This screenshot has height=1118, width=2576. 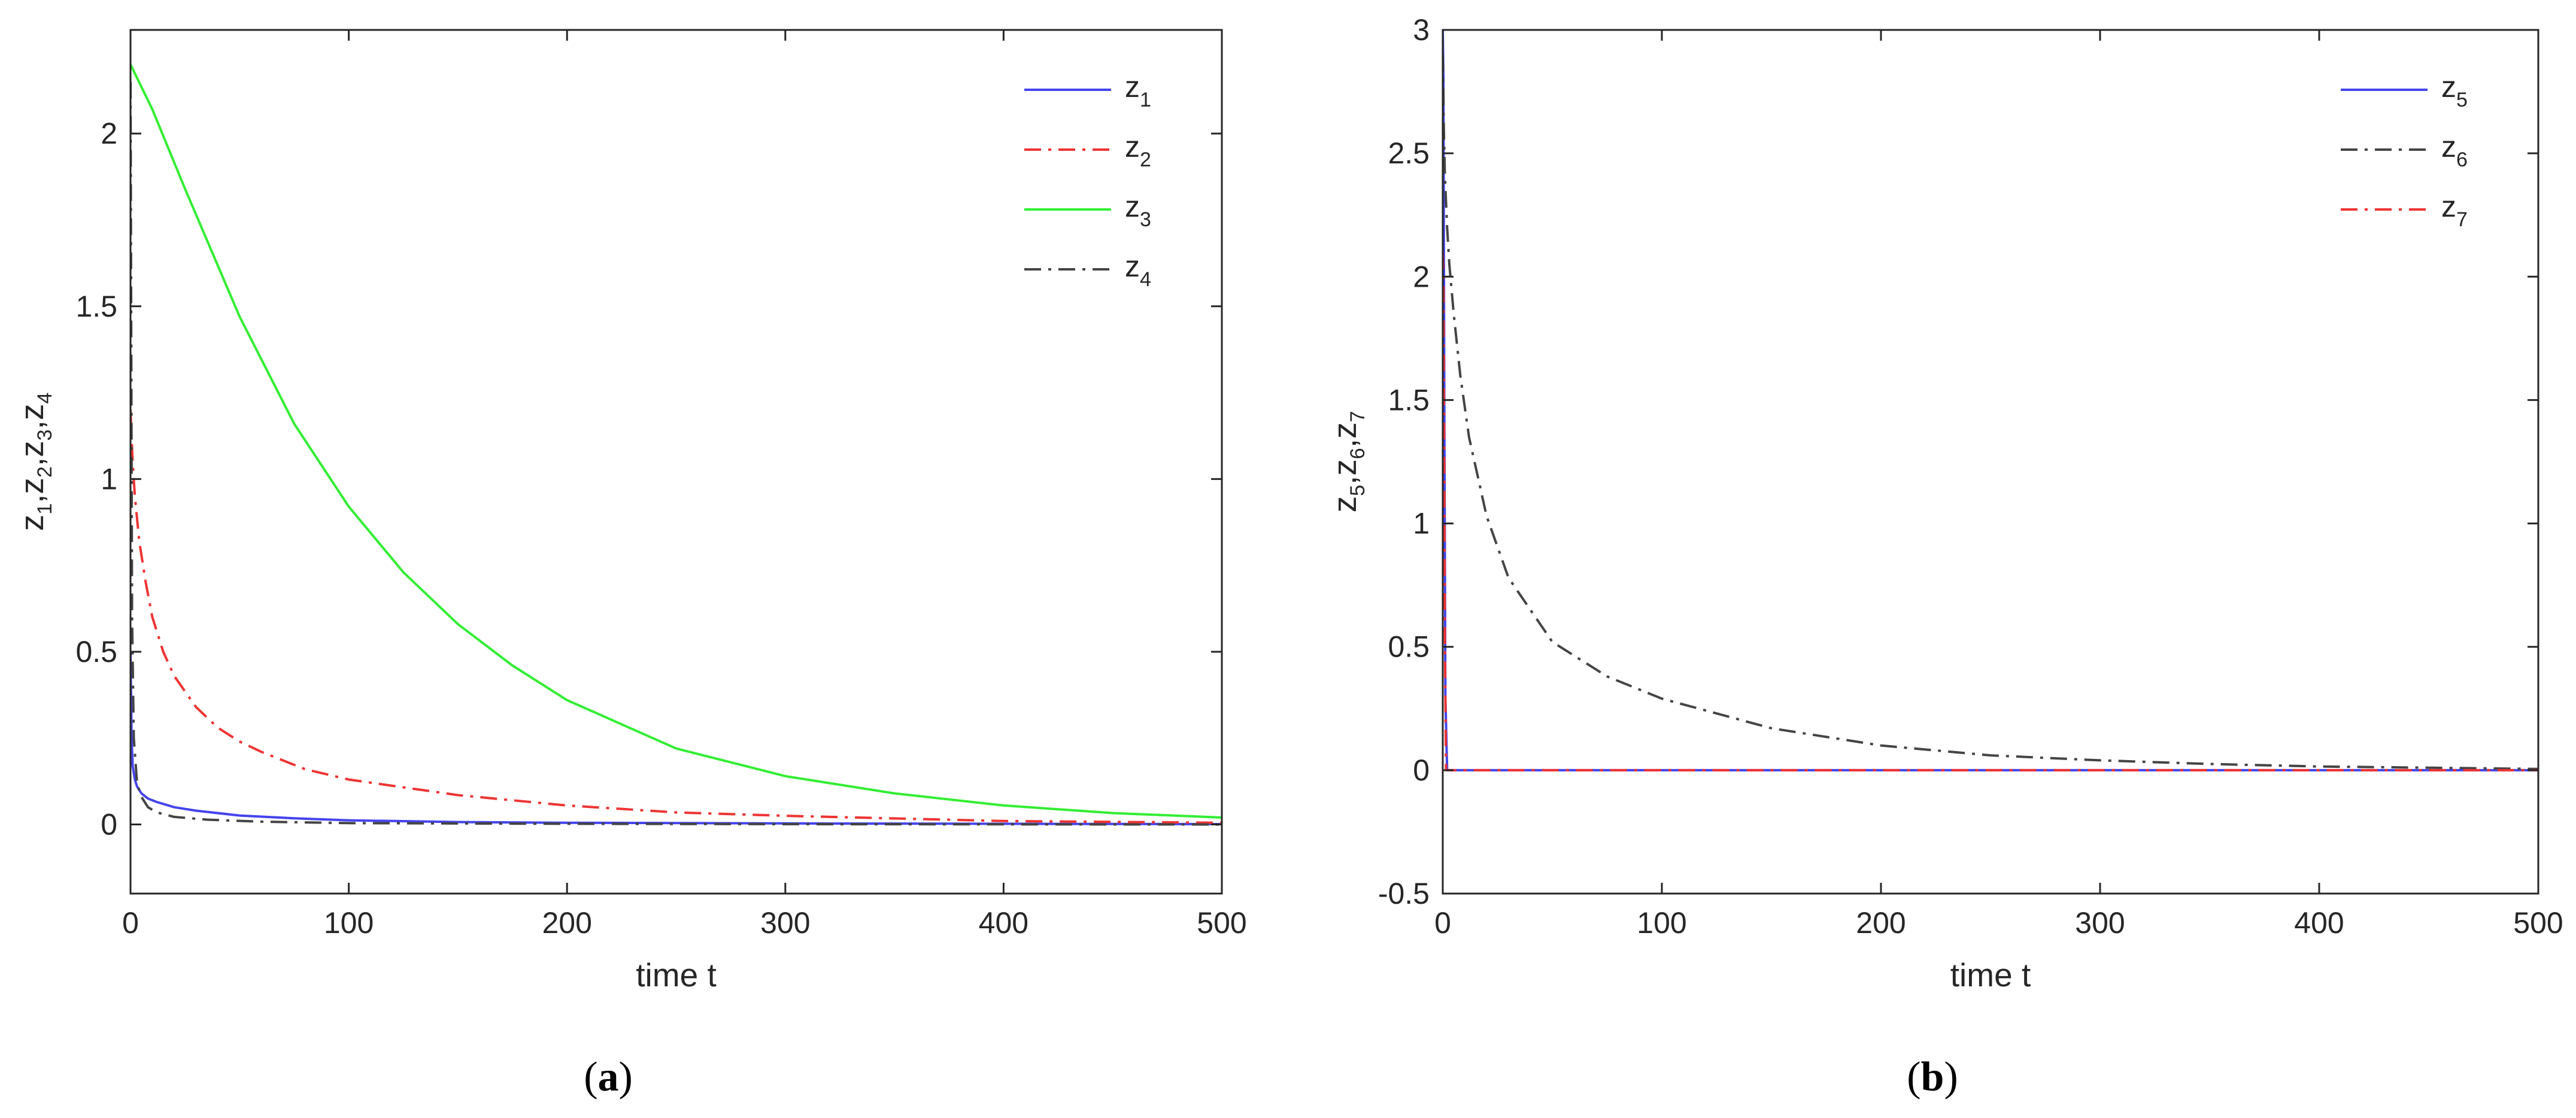 I want to click on panel-label-b: (b), so click(x=1932, y=1077).